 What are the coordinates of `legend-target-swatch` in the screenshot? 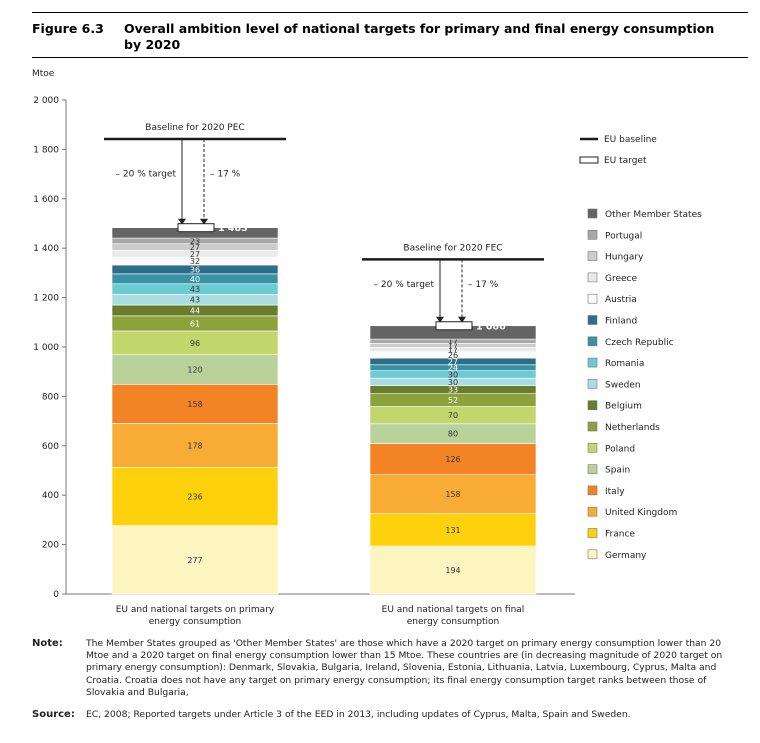 It's located at (589, 160).